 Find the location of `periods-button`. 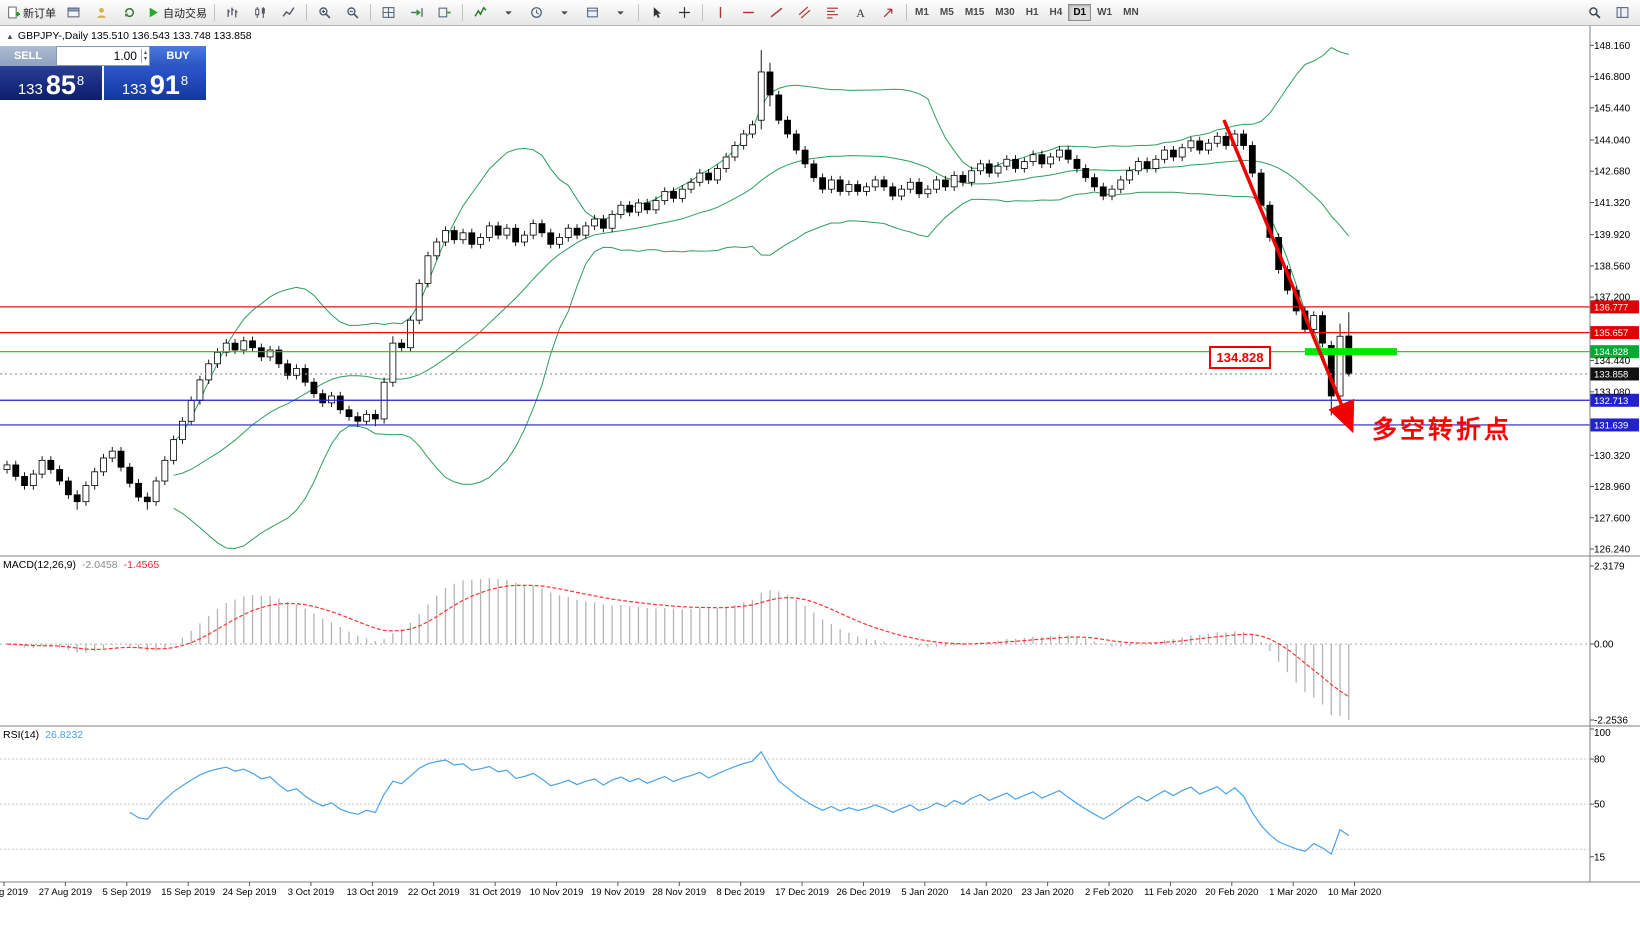

periods-button is located at coordinates (536, 12).